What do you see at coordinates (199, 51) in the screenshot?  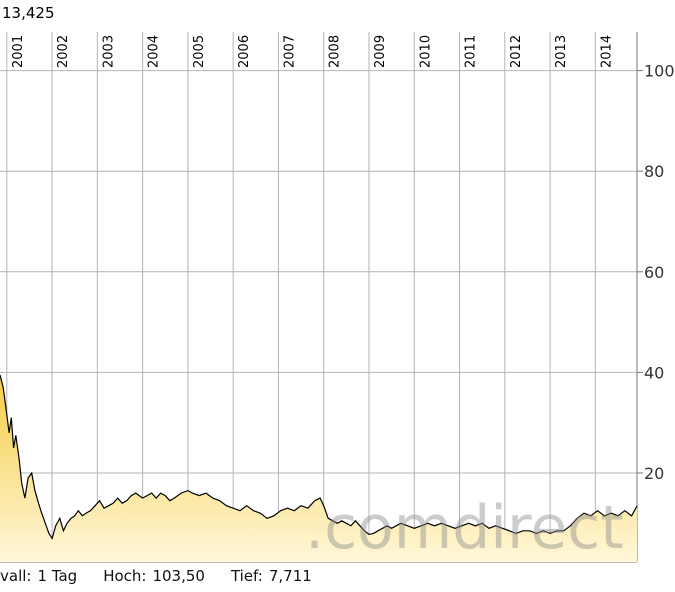 I see `x-tick-label: 2005` at bounding box center [199, 51].